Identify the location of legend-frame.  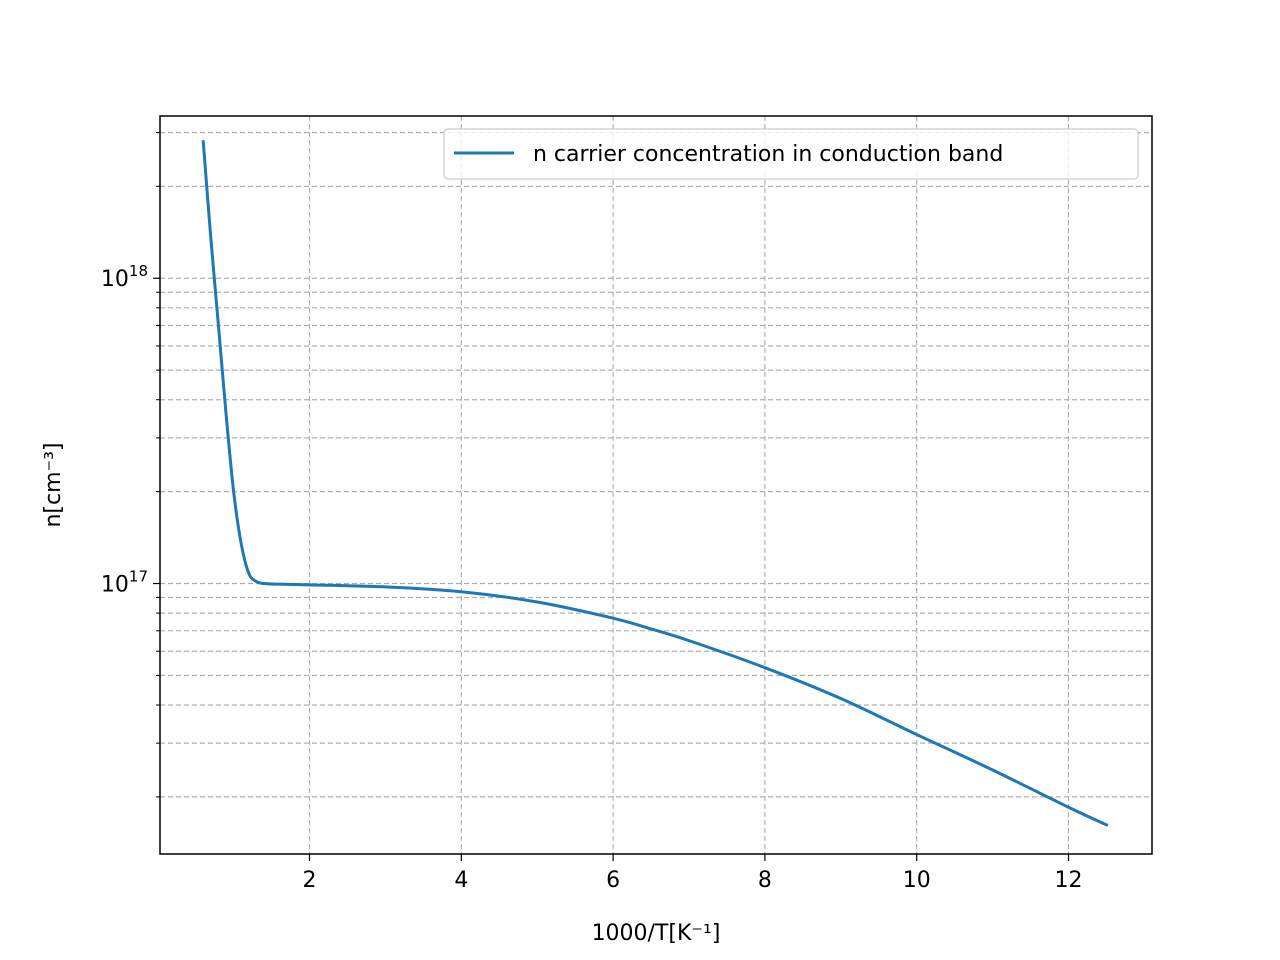
(791, 154).